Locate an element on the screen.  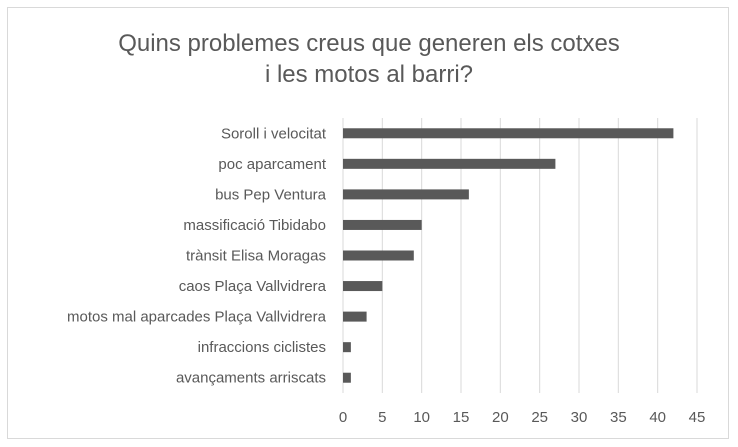
category-label: infraccions ciclistes is located at coordinates (262, 347).